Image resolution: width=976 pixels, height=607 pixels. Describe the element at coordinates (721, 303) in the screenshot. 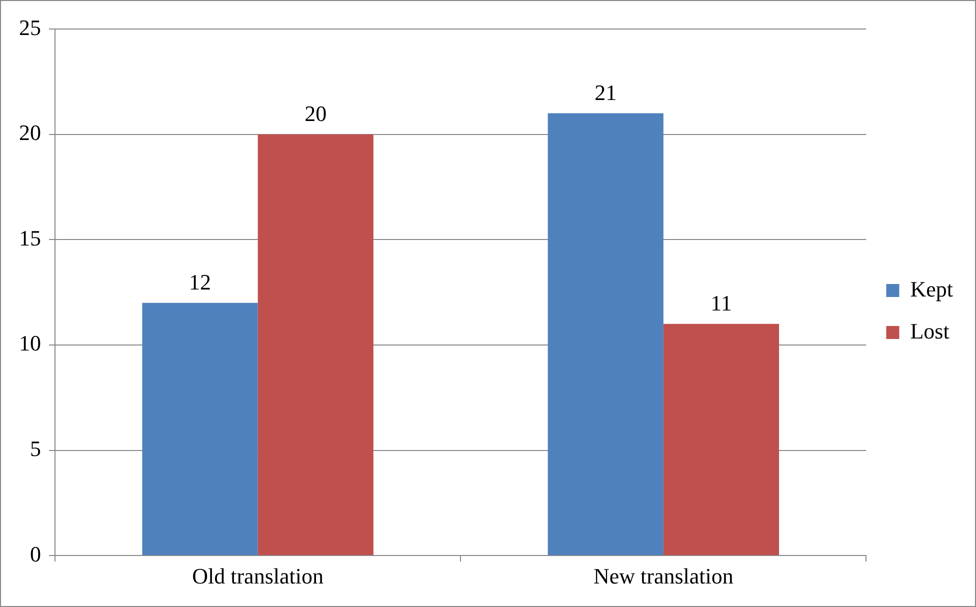

I see `data-label: 11` at that location.